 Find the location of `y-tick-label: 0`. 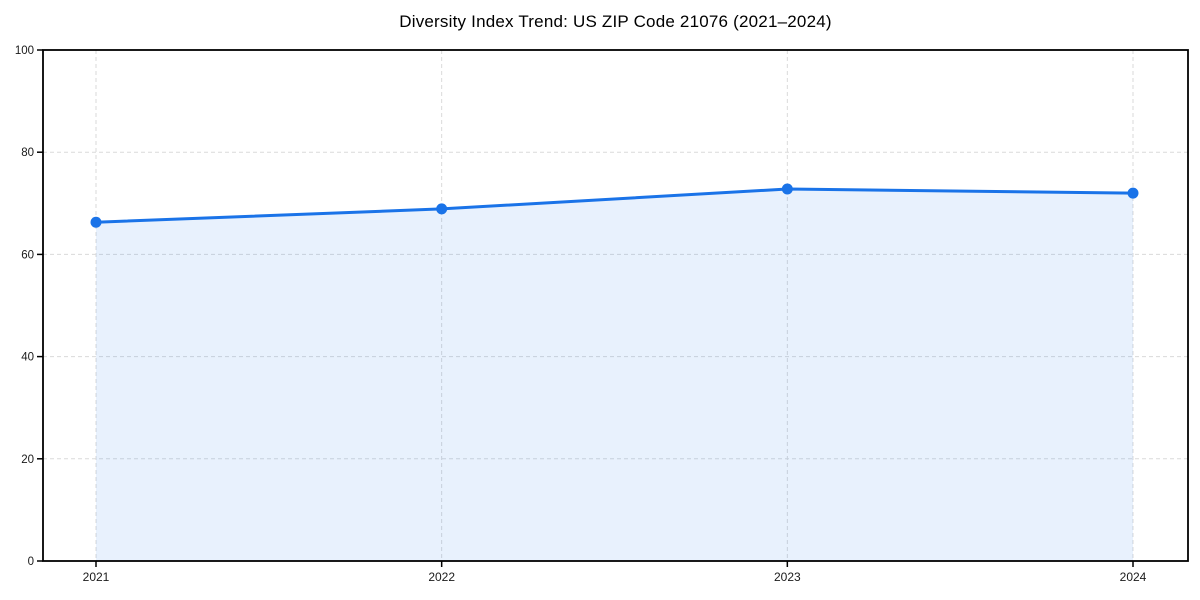

y-tick-label: 0 is located at coordinates (31, 562).